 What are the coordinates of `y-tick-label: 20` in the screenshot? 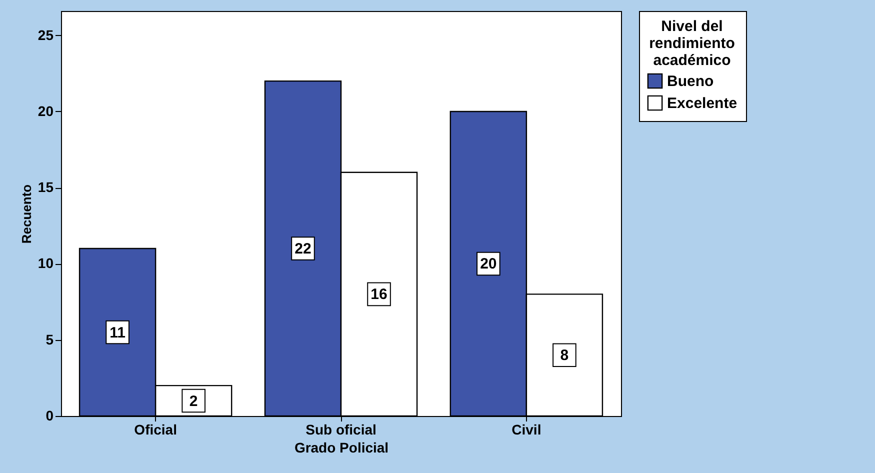 It's located at (46, 110).